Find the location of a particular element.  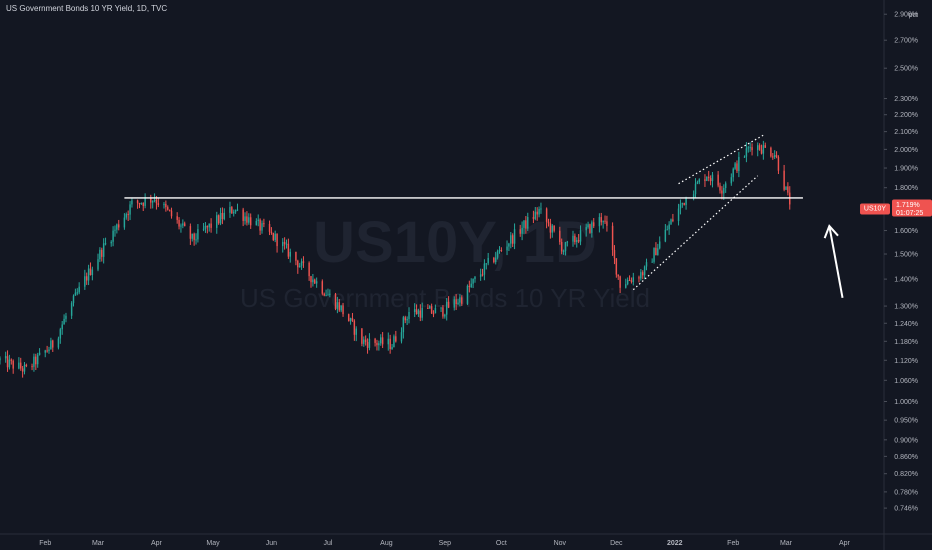

y-tick-label: 2.900% is located at coordinates (906, 15).